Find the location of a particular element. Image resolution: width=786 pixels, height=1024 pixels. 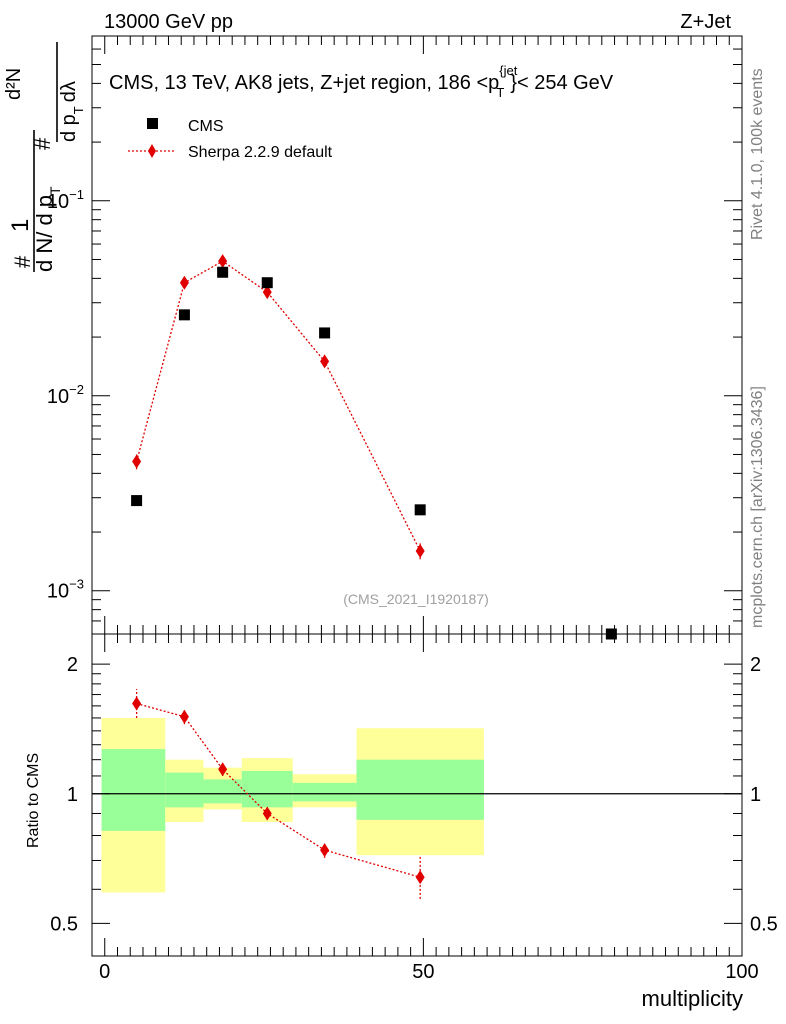

header-energy-label: 13000 GeV pp is located at coordinates (168, 22).